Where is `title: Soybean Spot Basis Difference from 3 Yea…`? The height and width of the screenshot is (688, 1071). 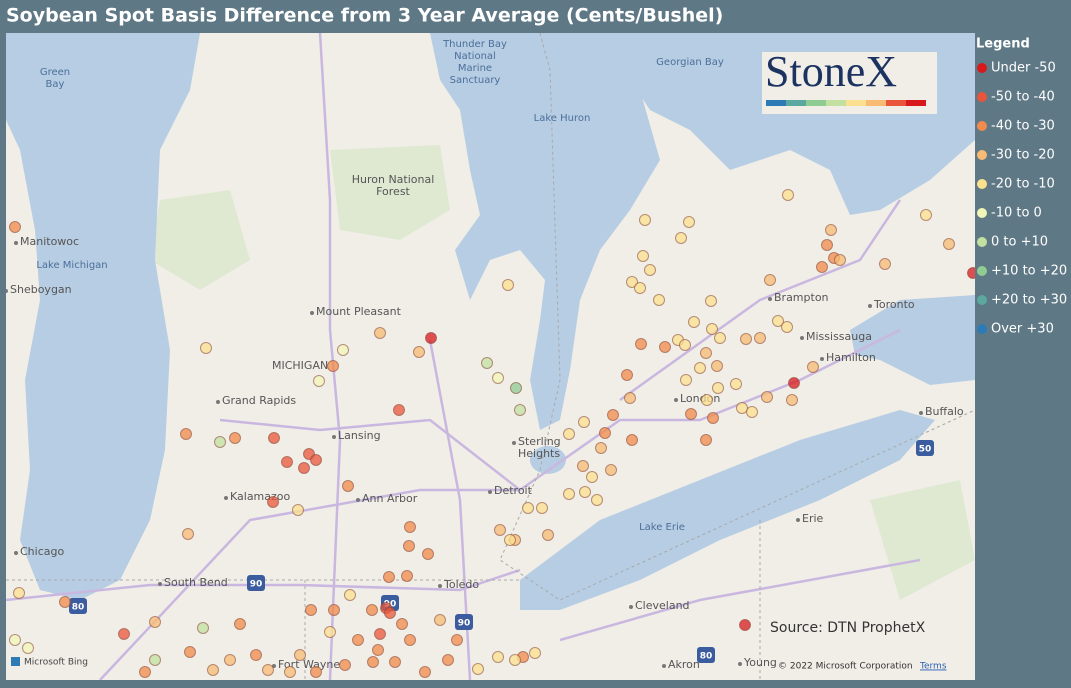
title: Soybean Spot Basis Difference from 3 Yea… is located at coordinates (364, 16).